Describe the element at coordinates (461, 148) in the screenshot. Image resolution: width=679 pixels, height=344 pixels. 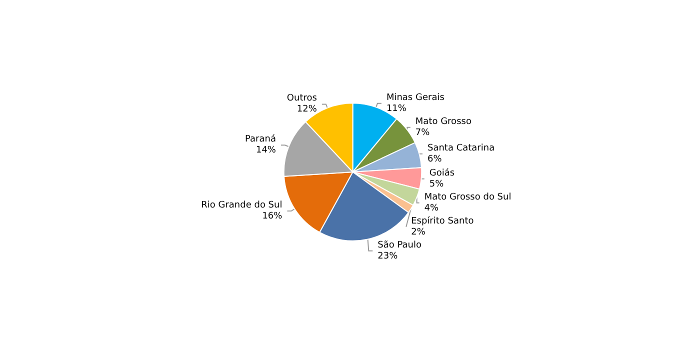
I see `slice-label: Santa Catarina` at that location.